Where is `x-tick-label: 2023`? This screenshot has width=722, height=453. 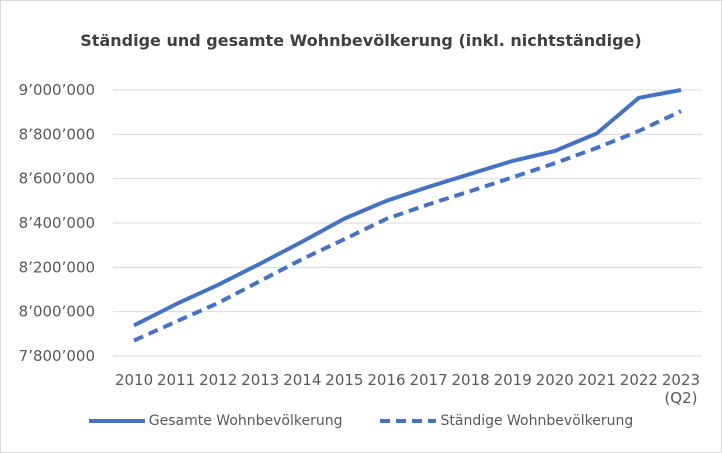
x-tick-label: 2023 is located at coordinates (681, 380).